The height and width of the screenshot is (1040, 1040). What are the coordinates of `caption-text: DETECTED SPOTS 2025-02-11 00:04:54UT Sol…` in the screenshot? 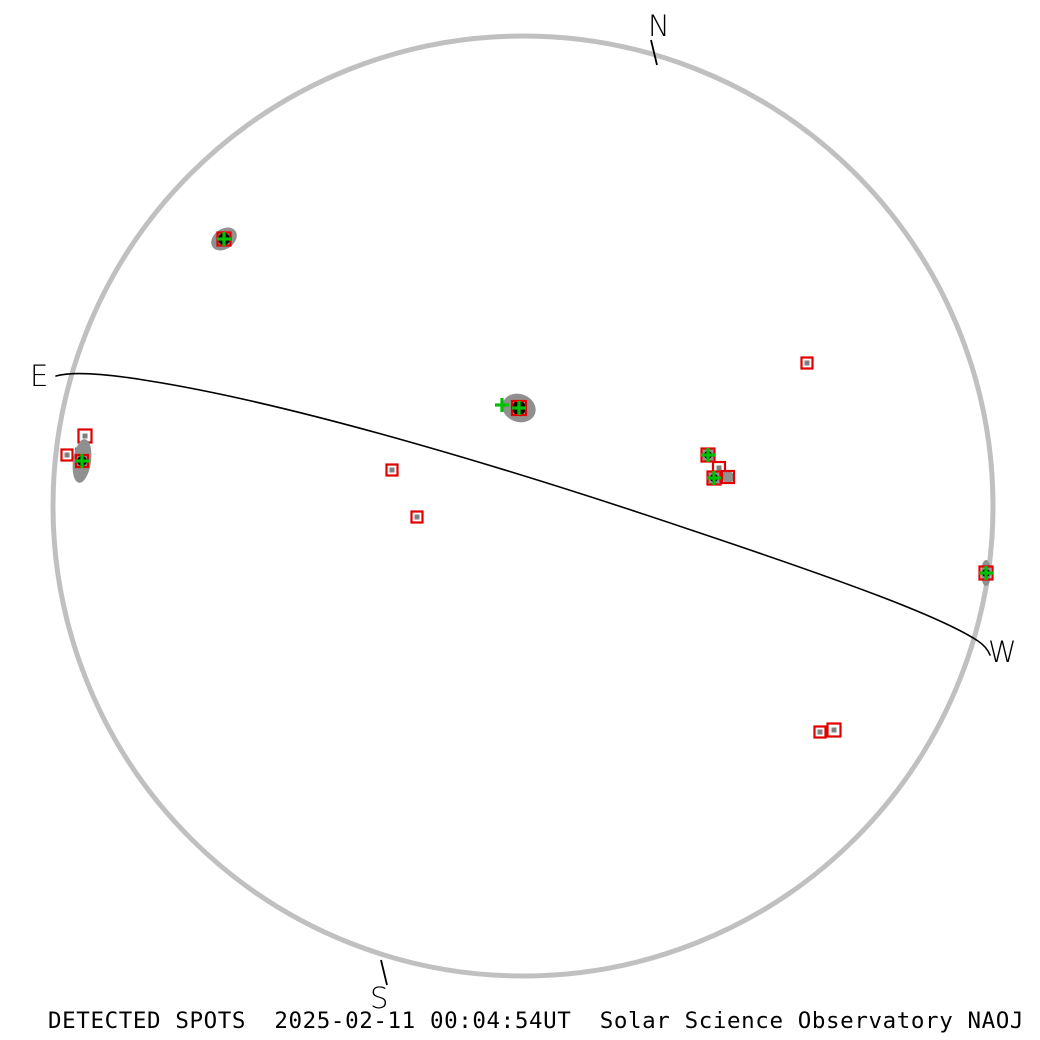 It's located at (536, 1021).